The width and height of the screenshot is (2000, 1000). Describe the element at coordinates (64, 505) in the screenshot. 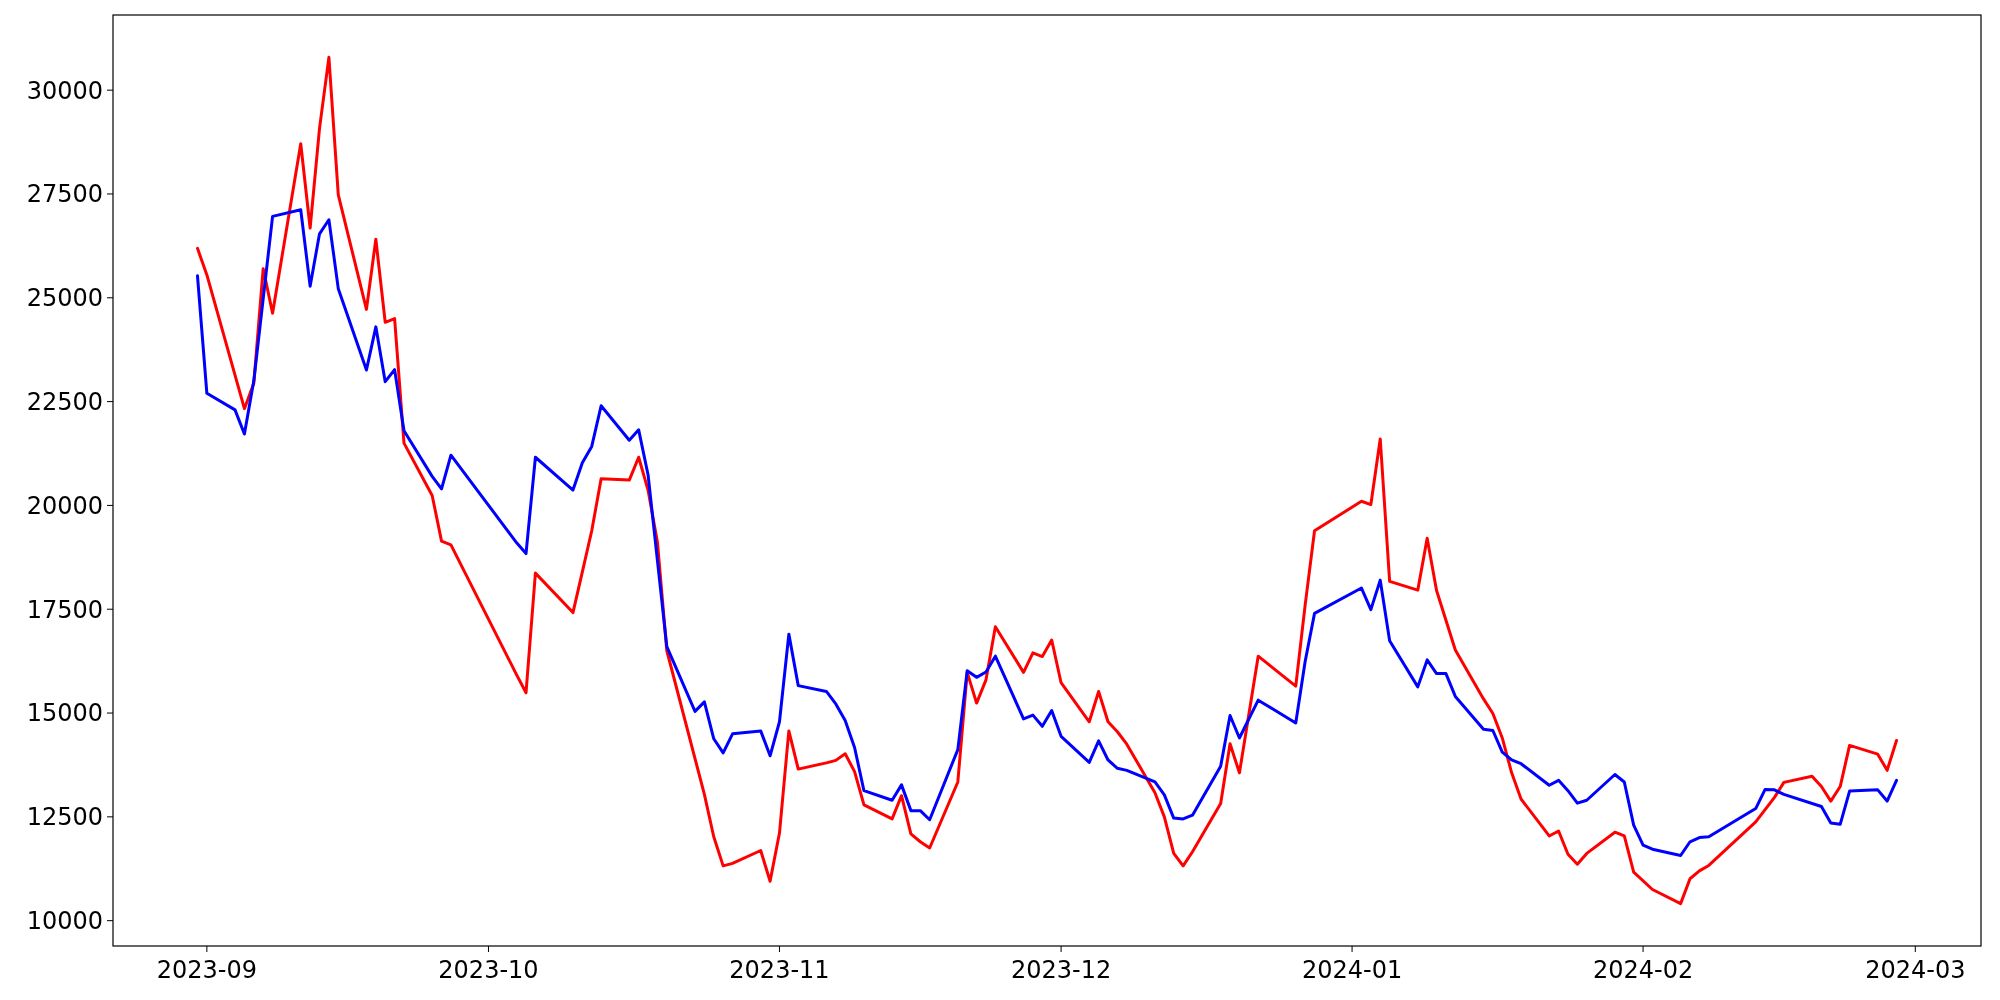

I see `y-tick-label: 20000` at that location.